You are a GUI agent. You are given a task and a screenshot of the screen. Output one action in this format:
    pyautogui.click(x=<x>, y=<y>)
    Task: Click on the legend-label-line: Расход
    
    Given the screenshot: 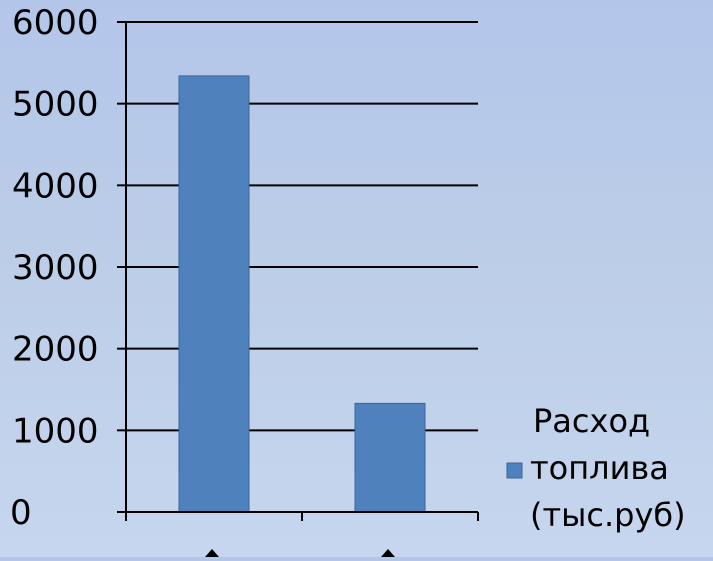 What is the action you would take?
    pyautogui.click(x=591, y=421)
    